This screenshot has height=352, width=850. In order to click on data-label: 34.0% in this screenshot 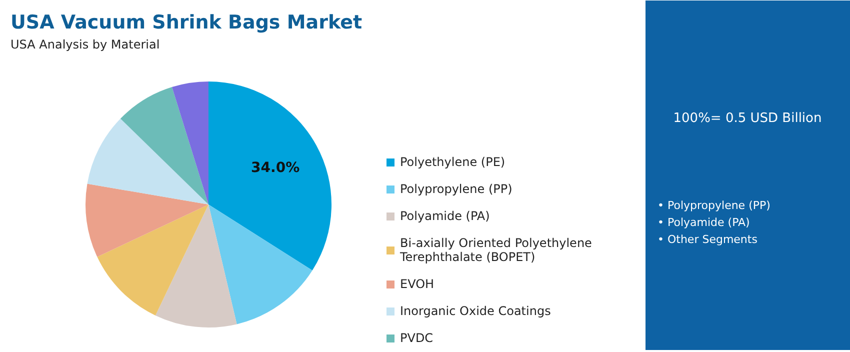, I will do `click(275, 168)`.